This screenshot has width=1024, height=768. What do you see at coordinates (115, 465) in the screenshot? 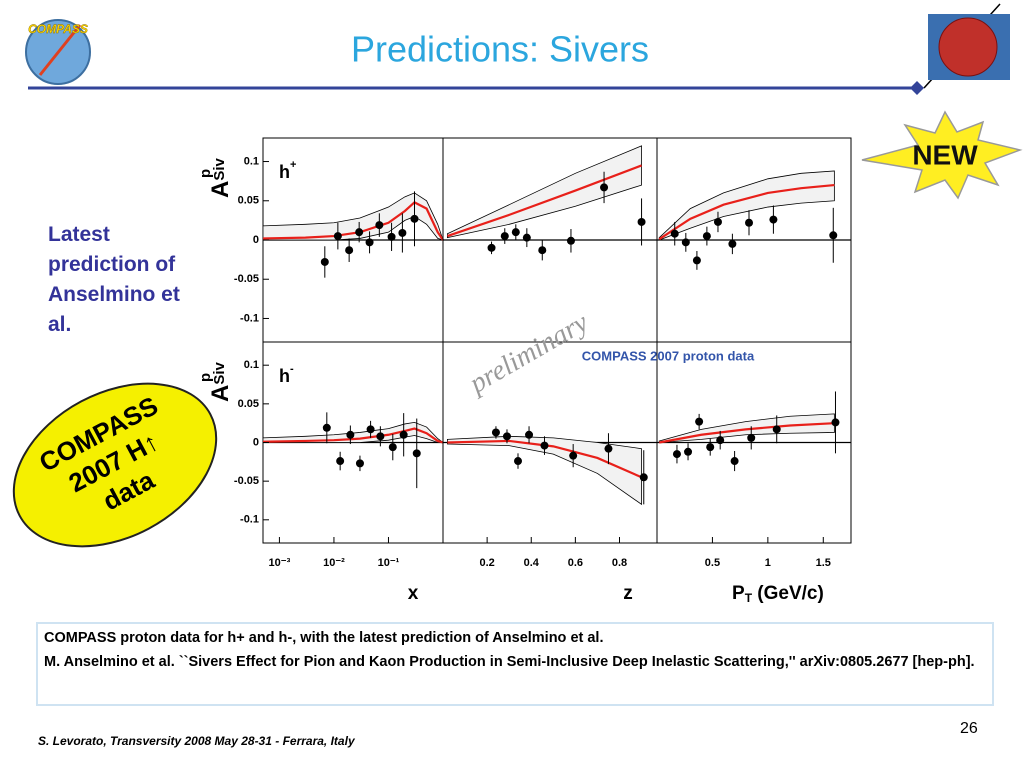
I see `data-badge` at bounding box center [115, 465].